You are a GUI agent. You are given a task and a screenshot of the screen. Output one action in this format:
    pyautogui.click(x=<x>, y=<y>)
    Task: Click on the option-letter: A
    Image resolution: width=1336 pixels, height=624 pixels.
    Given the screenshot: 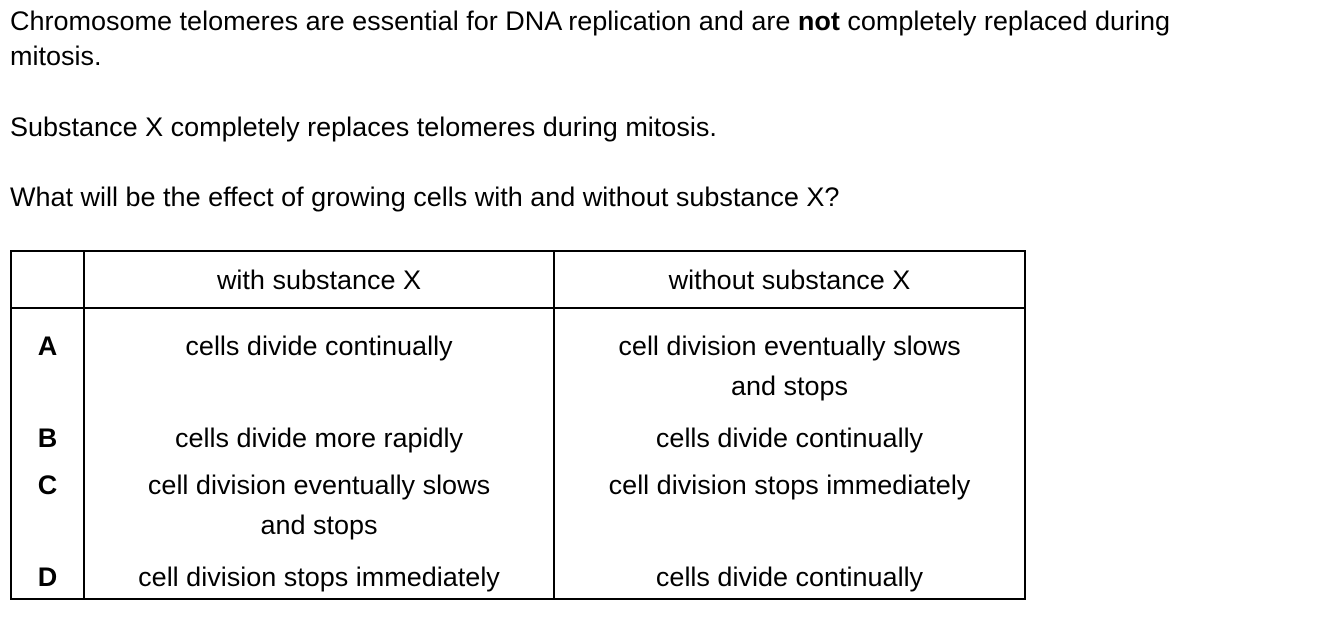 What is the action you would take?
    pyautogui.click(x=48, y=357)
    